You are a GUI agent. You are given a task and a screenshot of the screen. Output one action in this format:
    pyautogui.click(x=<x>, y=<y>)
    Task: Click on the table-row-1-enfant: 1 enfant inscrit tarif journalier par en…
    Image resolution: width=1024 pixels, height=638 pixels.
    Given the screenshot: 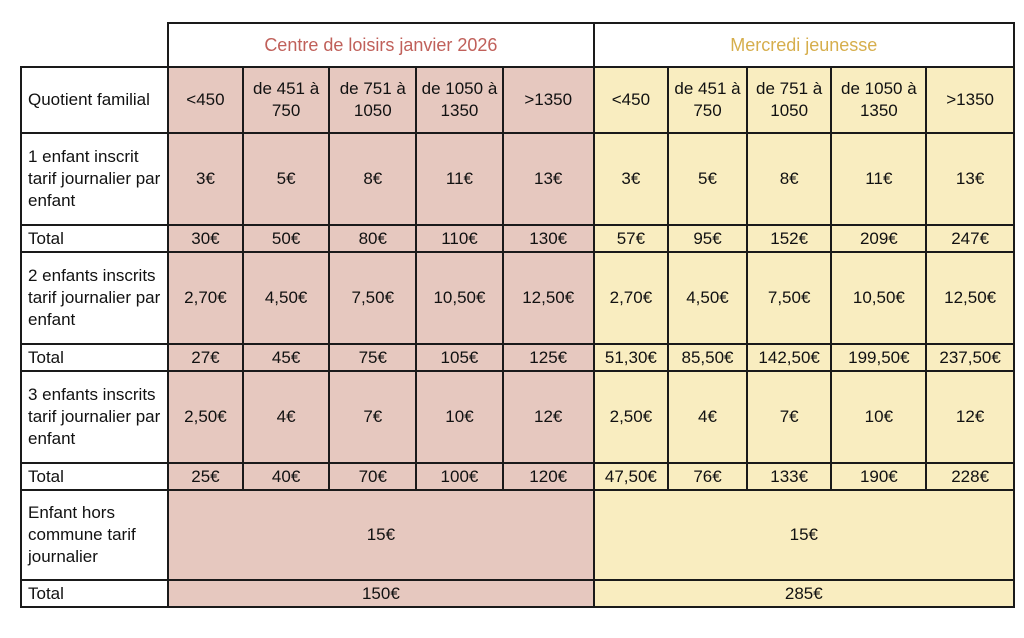 What is the action you would take?
    pyautogui.click(x=517, y=179)
    